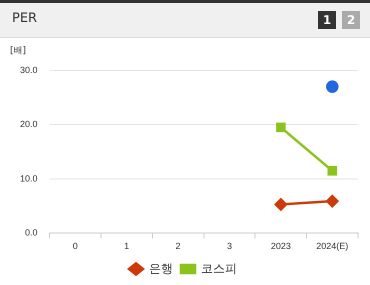 This screenshot has width=370, height=285. Describe the element at coordinates (332, 246) in the screenshot. I see `x-tick-label: 2024(E)` at that location.